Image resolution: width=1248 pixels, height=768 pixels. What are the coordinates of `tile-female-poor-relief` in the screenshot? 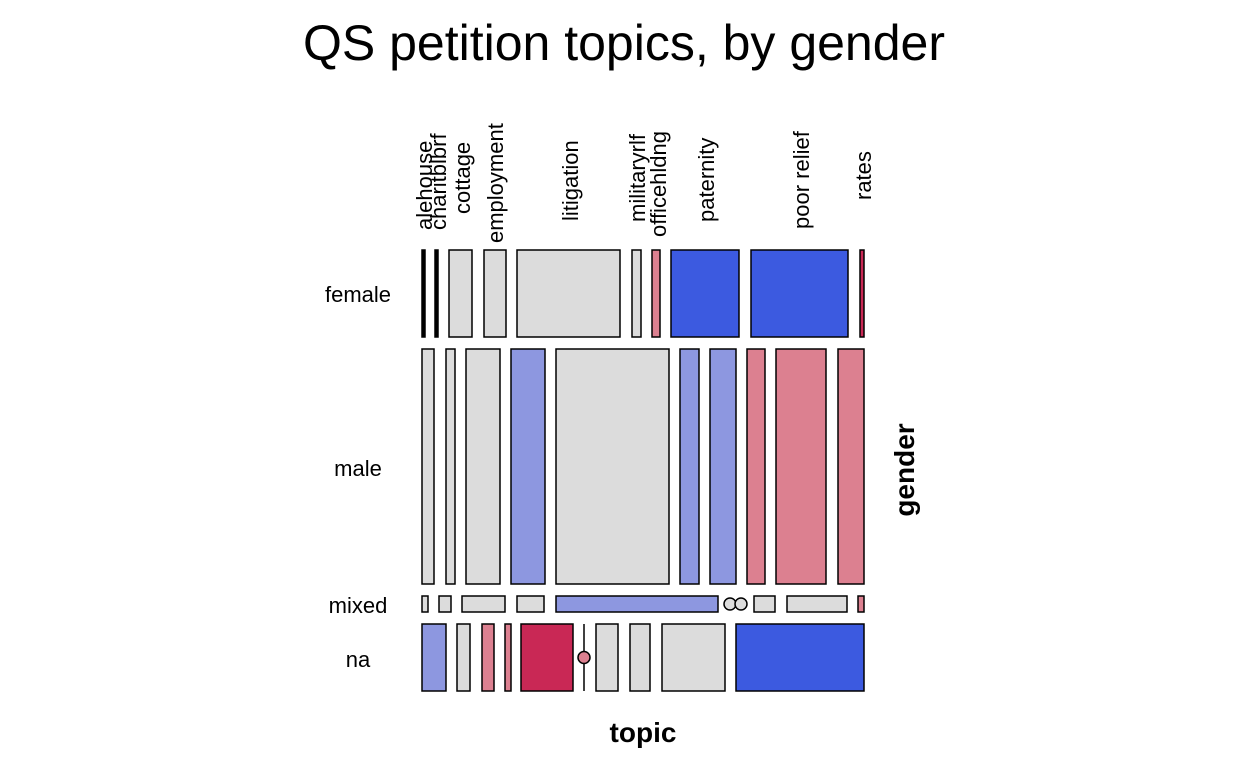 It's located at (799, 293).